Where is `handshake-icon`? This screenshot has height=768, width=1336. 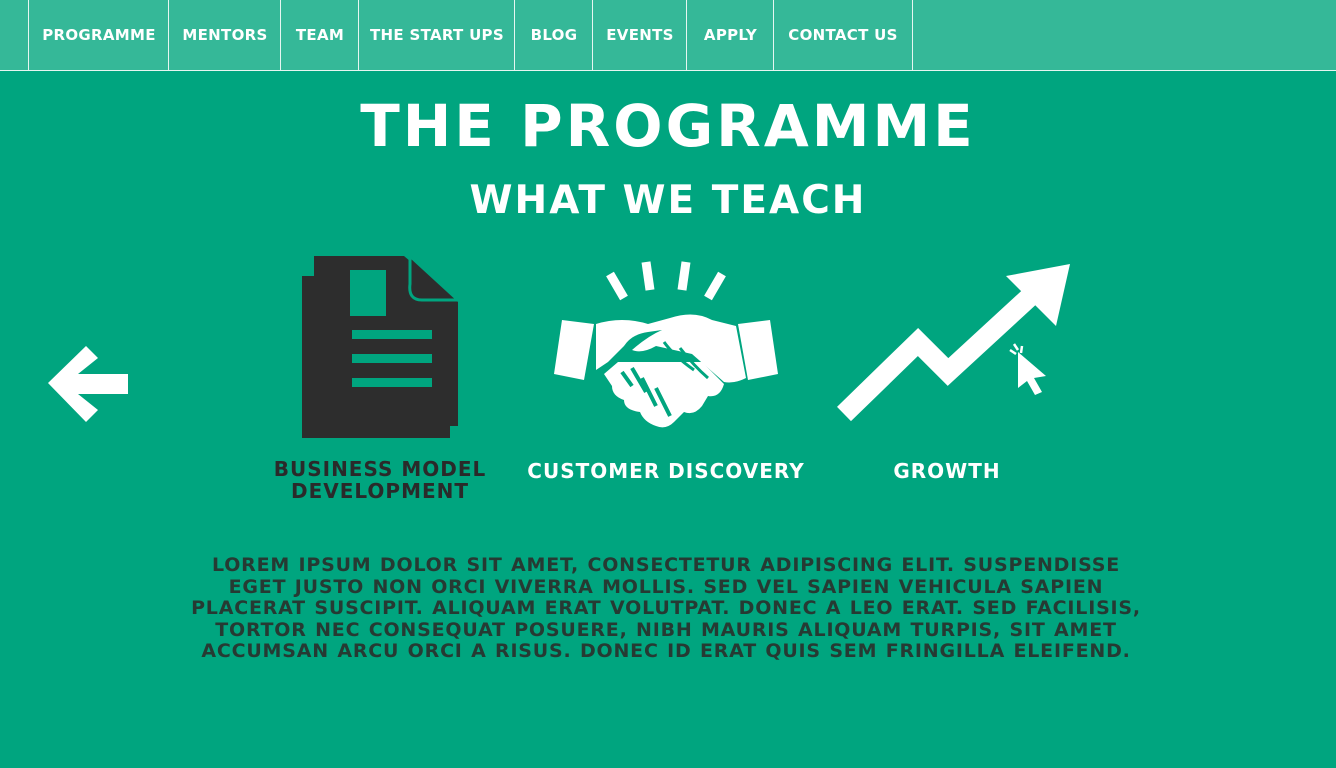 handshake-icon is located at coordinates (666, 346).